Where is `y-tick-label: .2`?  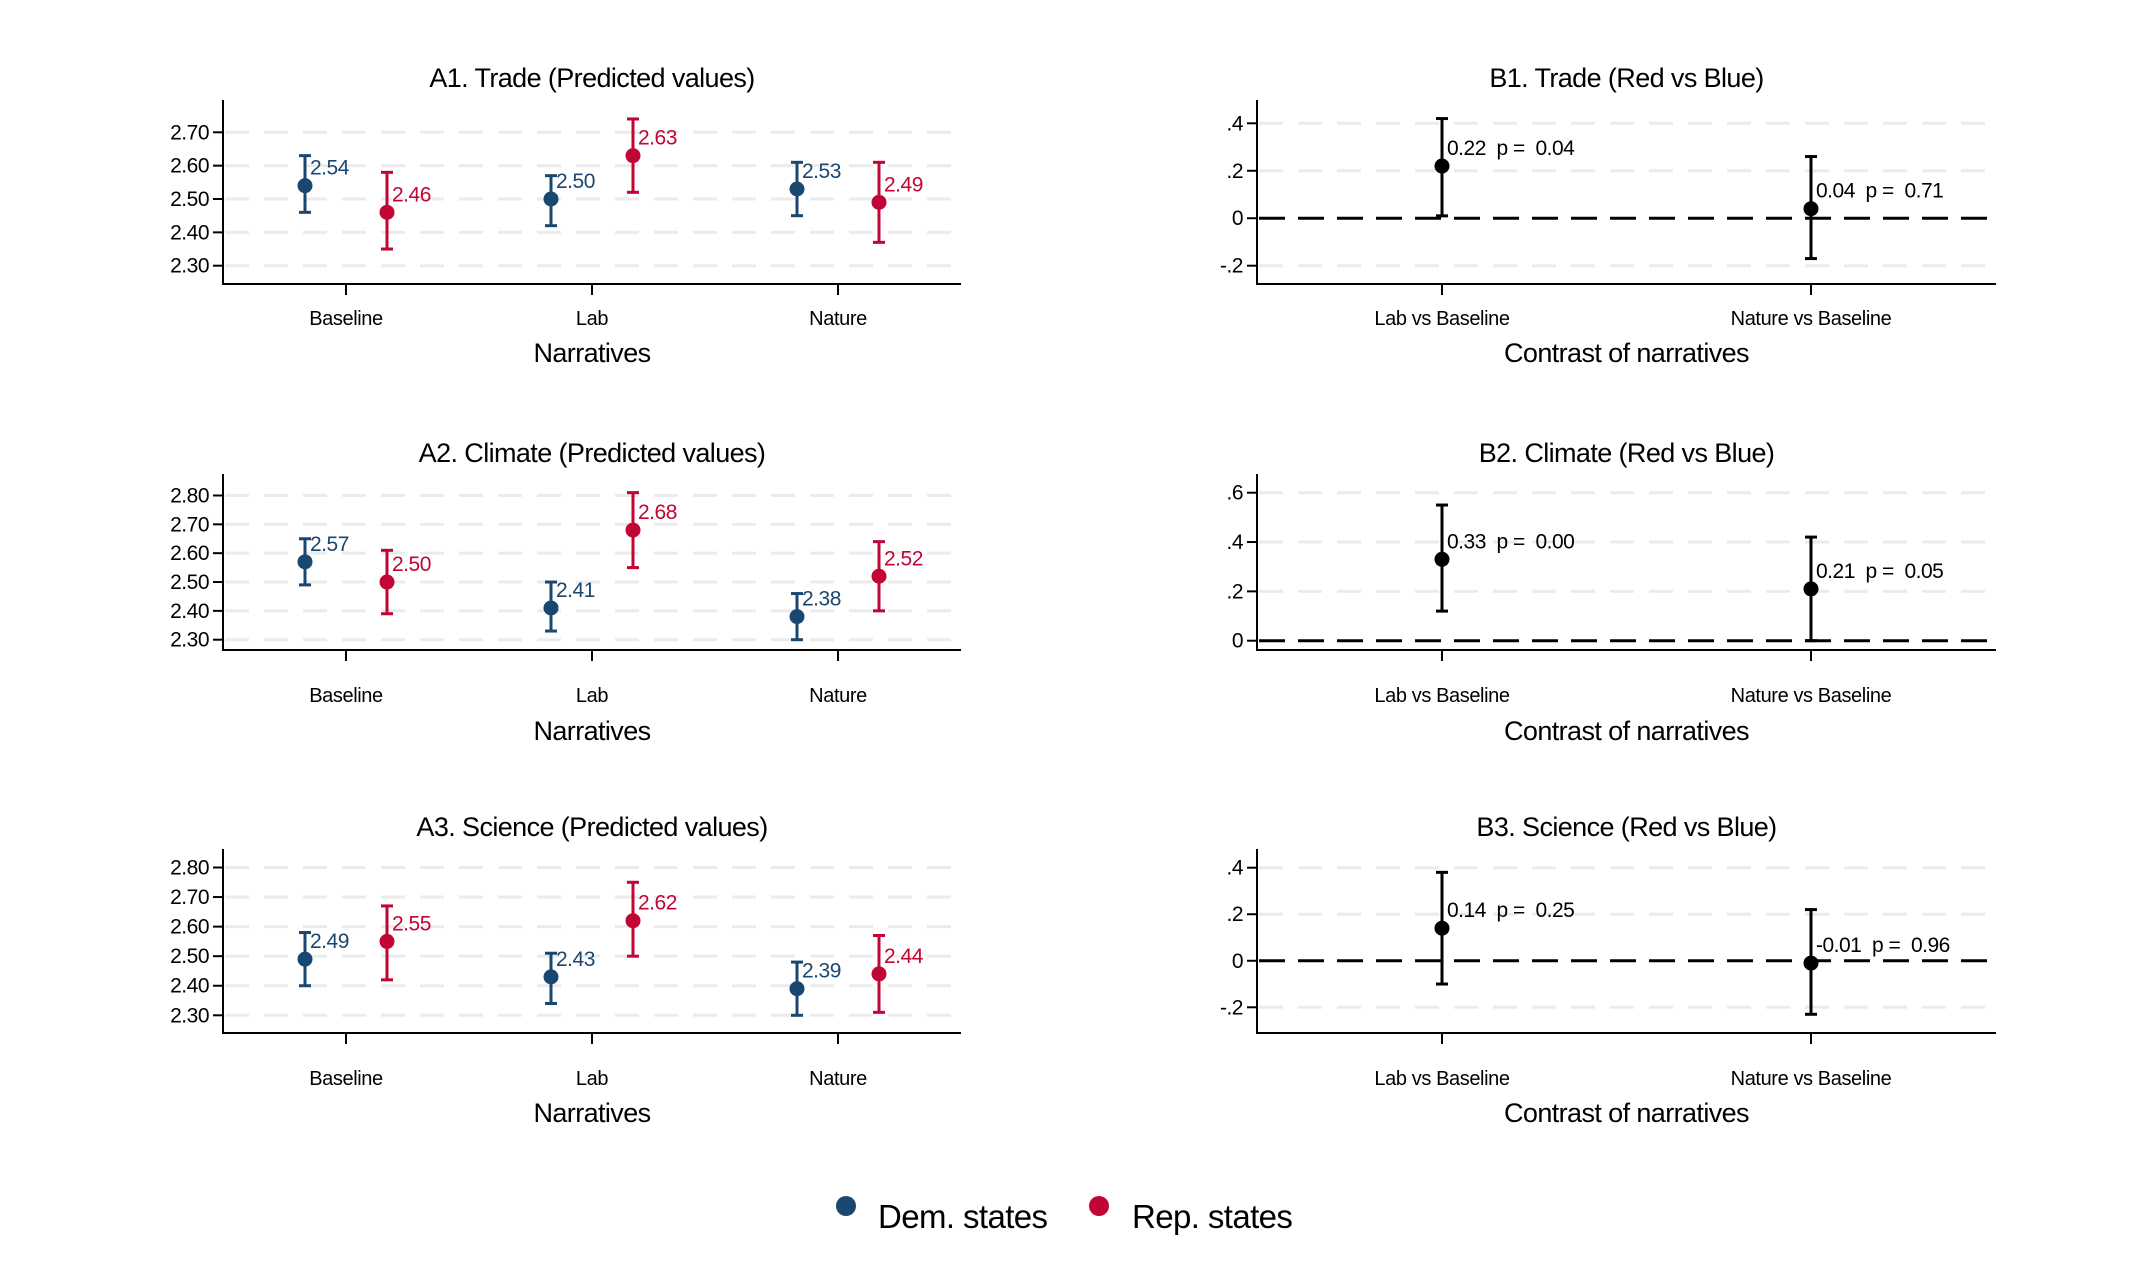
y-tick-label: .2 is located at coordinates (1234, 914).